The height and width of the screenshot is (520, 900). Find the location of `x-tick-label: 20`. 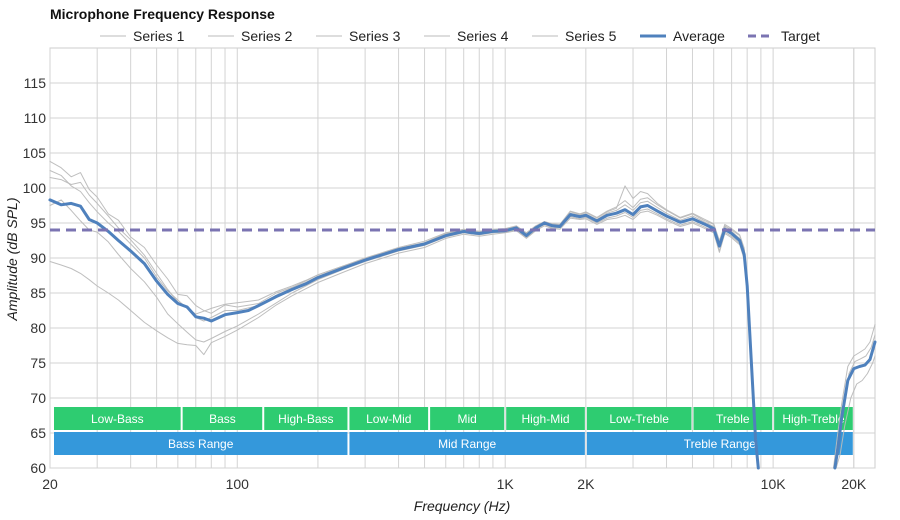

x-tick-label: 20 is located at coordinates (50, 484).